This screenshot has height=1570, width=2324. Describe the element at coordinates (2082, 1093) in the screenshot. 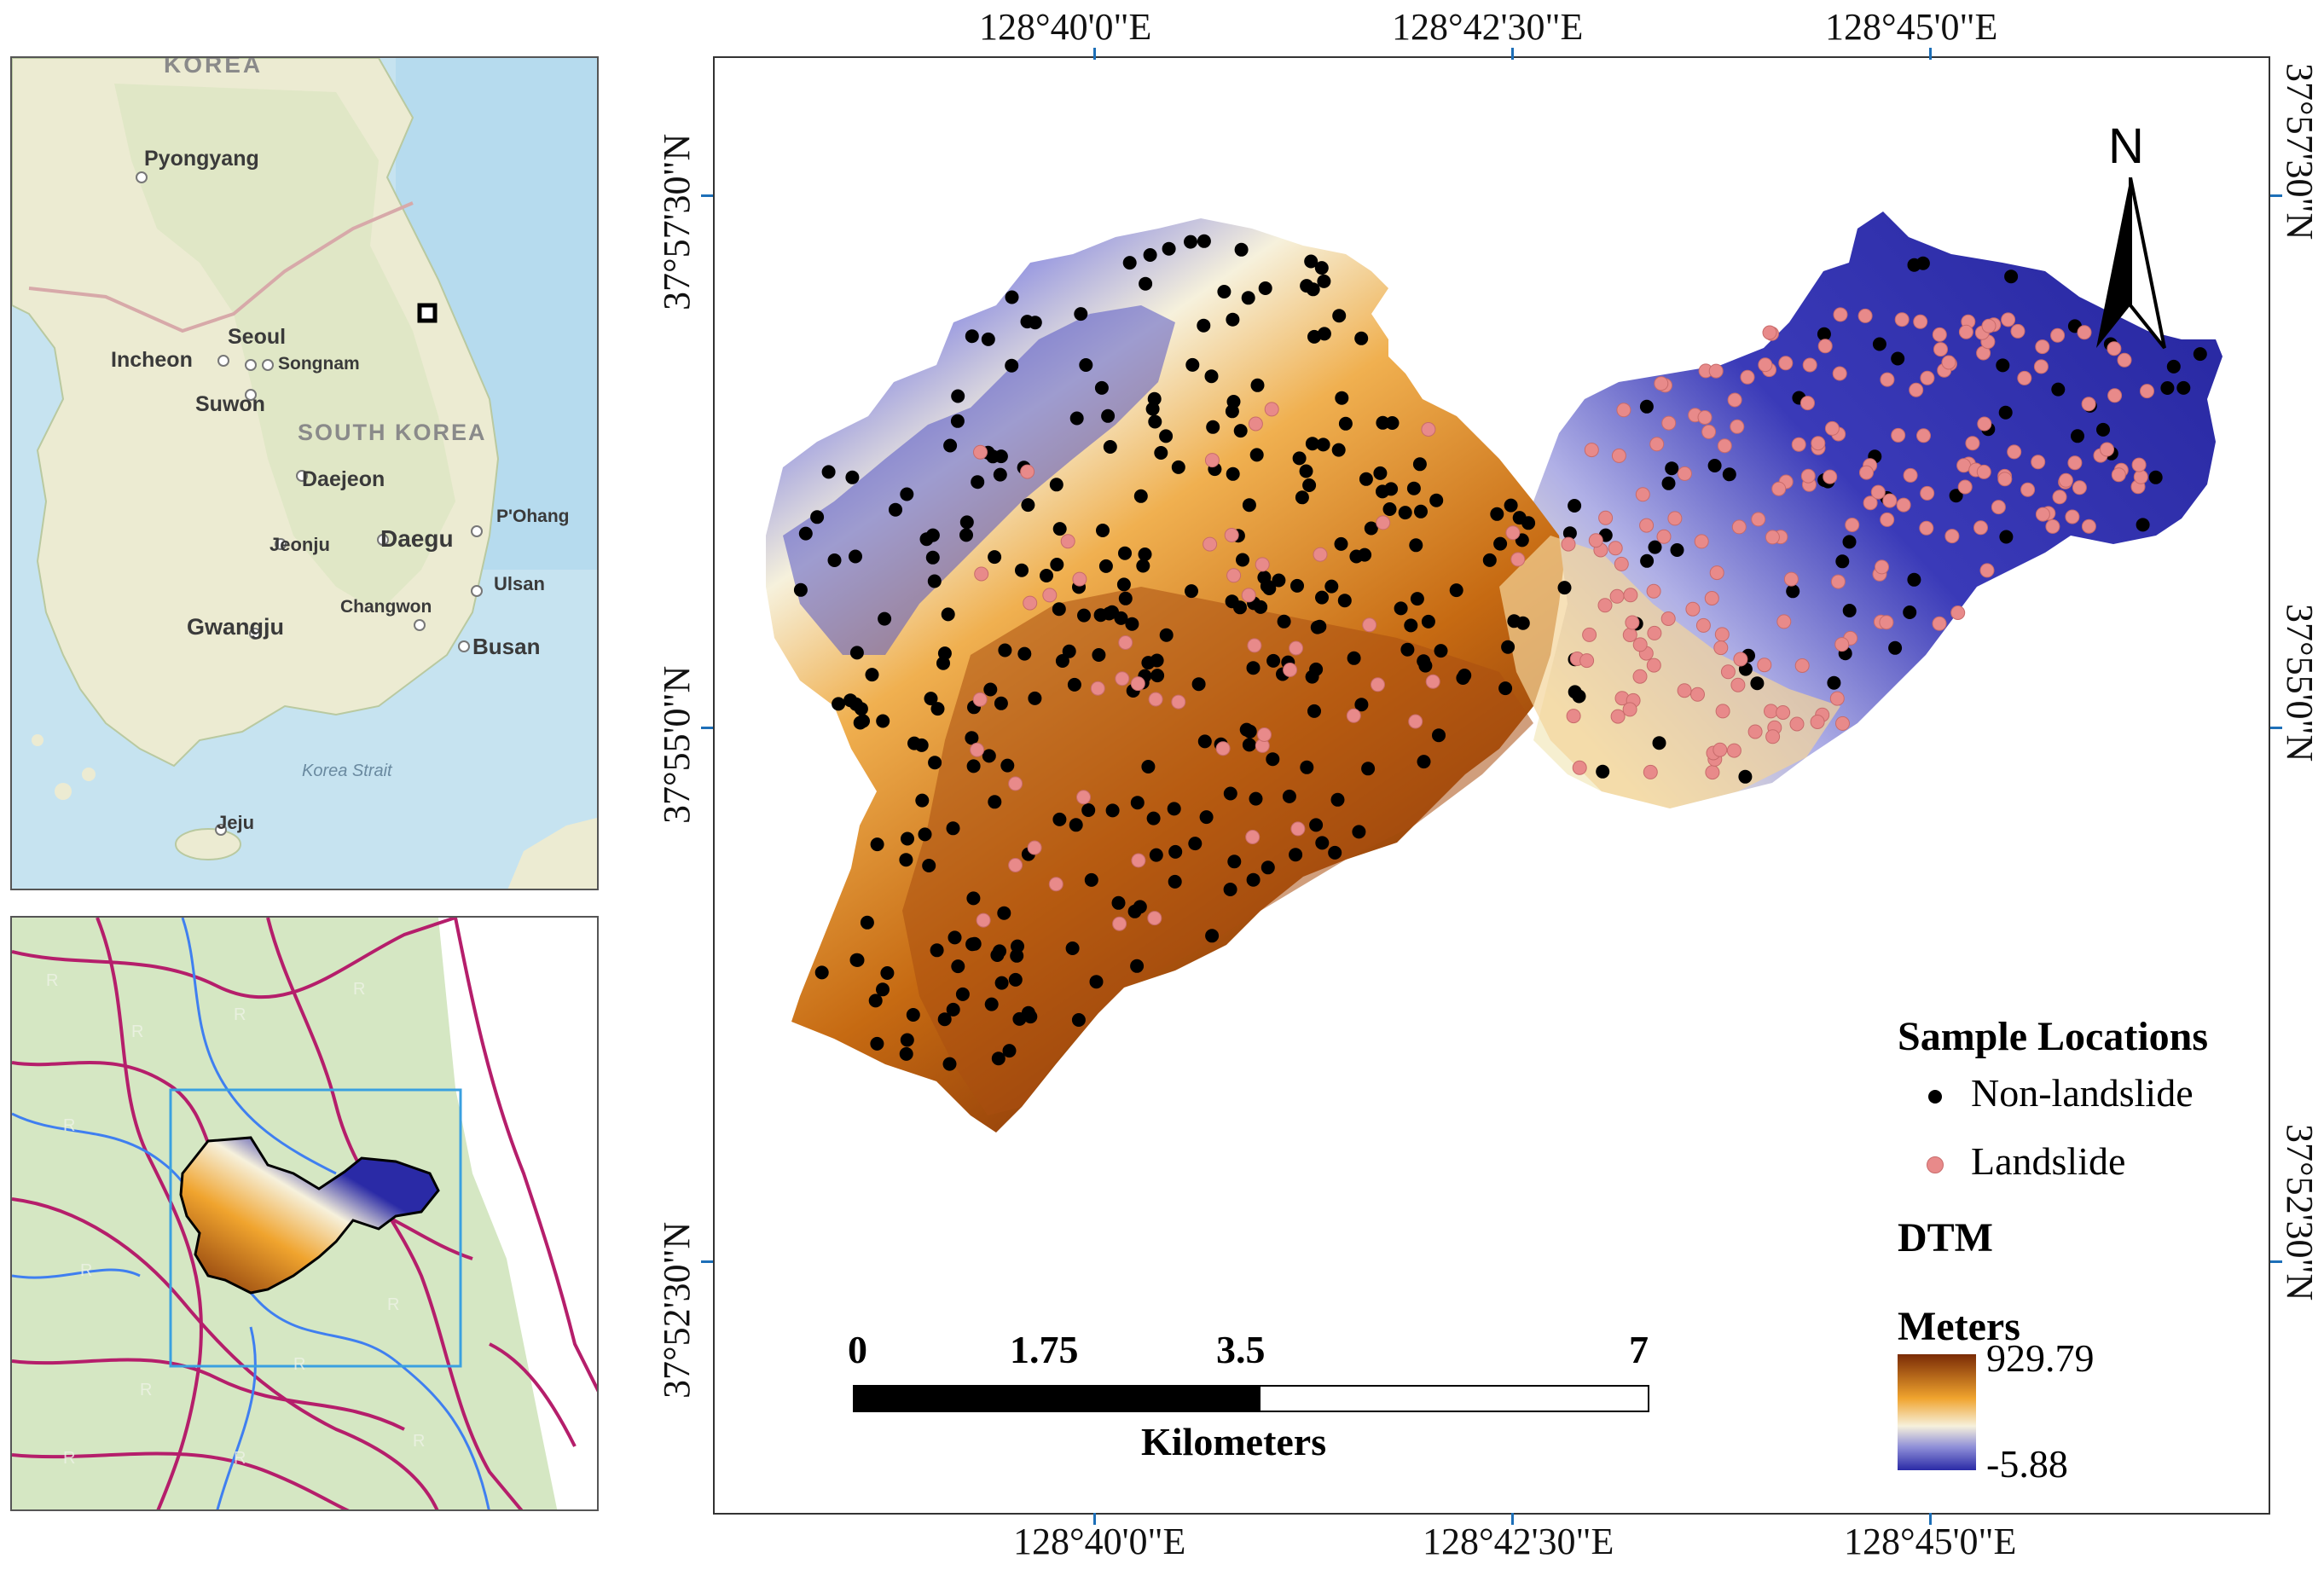

I see `legend-non-landslide: Non-landslide` at that location.